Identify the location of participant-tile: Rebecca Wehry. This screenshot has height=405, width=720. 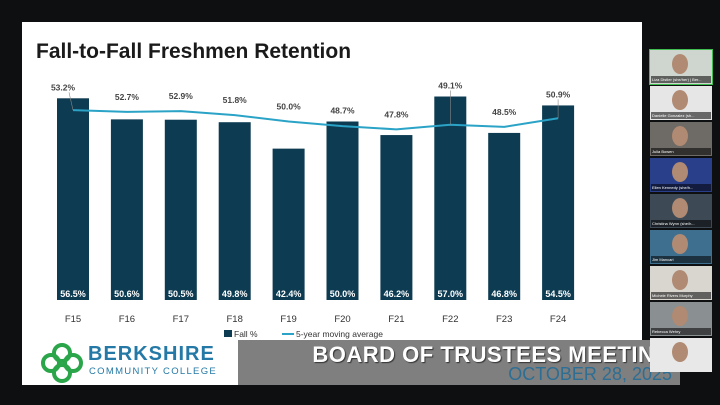
(681, 319).